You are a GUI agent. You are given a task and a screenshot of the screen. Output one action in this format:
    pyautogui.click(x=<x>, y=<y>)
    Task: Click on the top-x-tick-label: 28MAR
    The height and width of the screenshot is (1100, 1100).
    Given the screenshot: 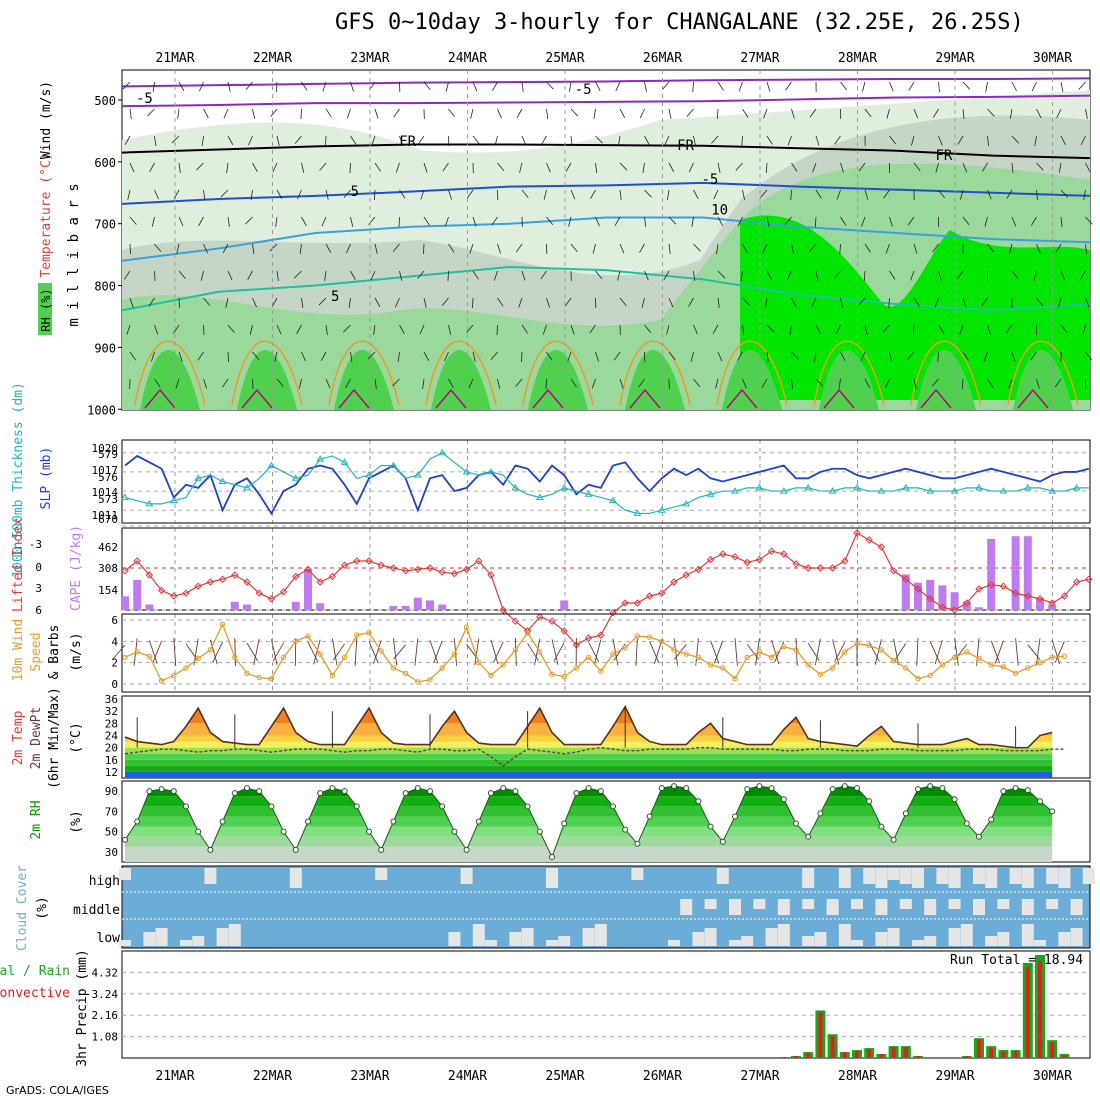 What is the action you would take?
    pyautogui.click(x=857, y=58)
    